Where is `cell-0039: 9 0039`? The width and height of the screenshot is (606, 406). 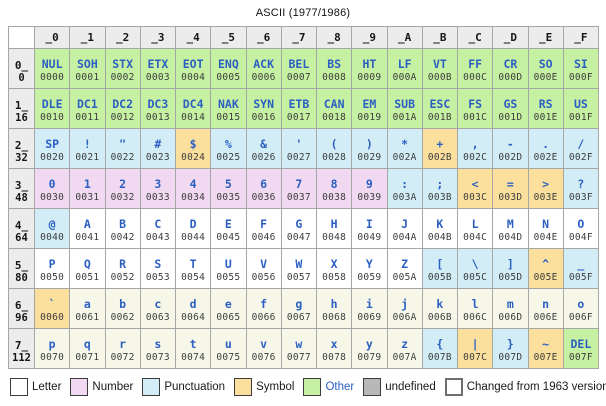
cell-0039: 9 0039 is located at coordinates (369, 188).